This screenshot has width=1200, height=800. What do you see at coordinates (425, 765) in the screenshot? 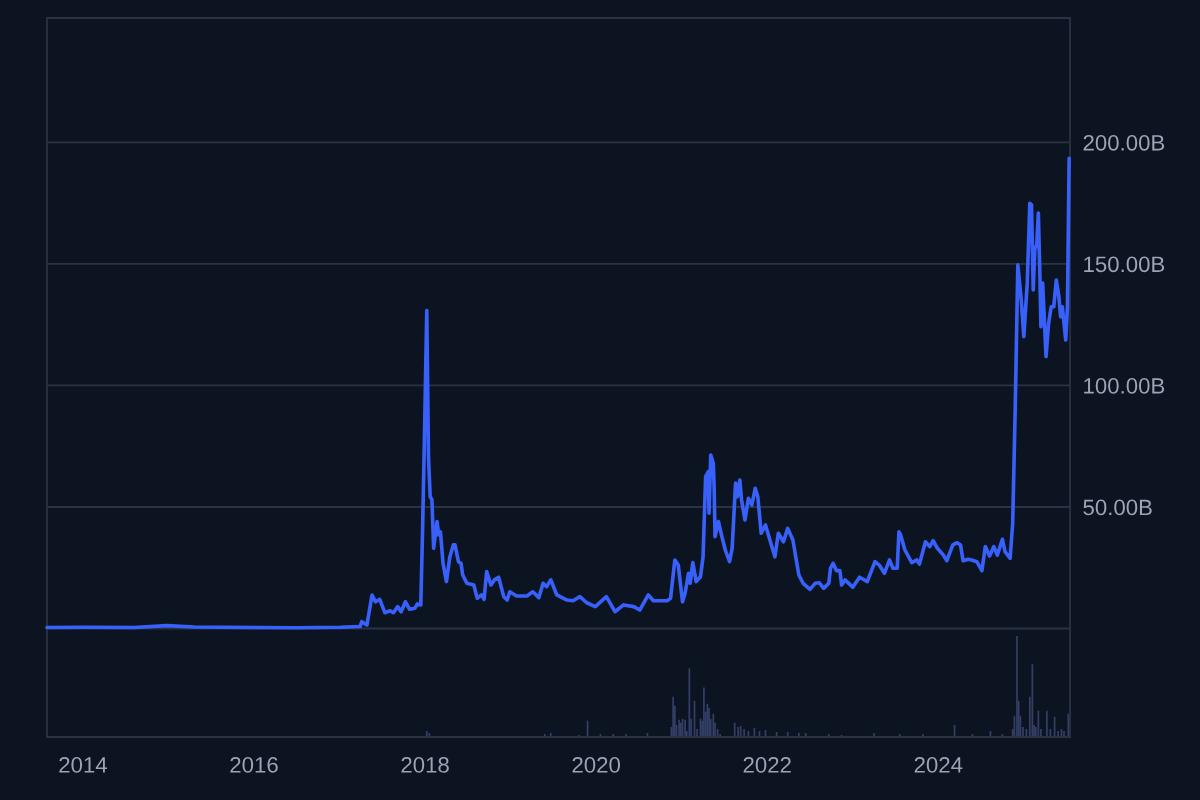
I see `x-tick-label: 2018` at bounding box center [425, 765].